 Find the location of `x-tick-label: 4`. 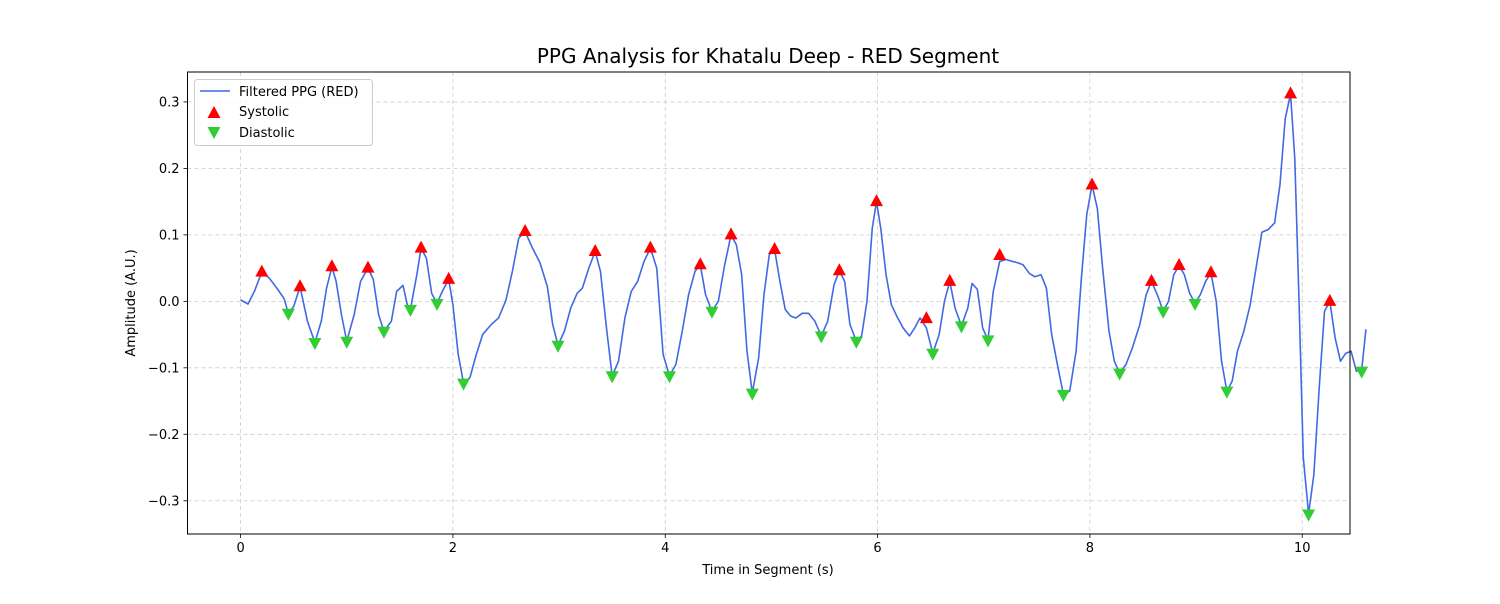

x-tick-label: 4 is located at coordinates (665, 548).